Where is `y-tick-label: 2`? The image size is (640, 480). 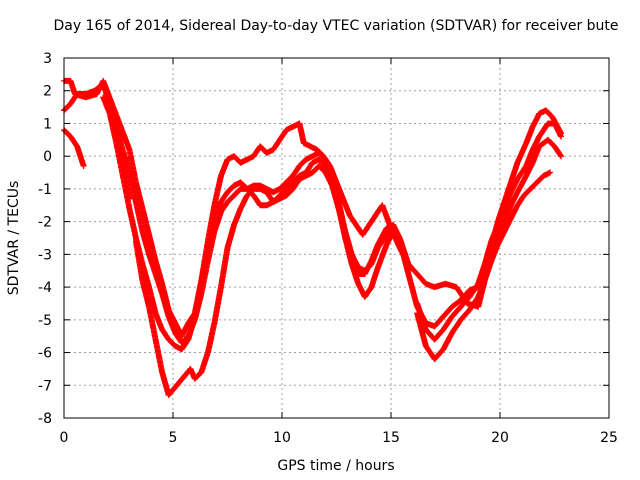 y-tick-label: 2 is located at coordinates (47, 92).